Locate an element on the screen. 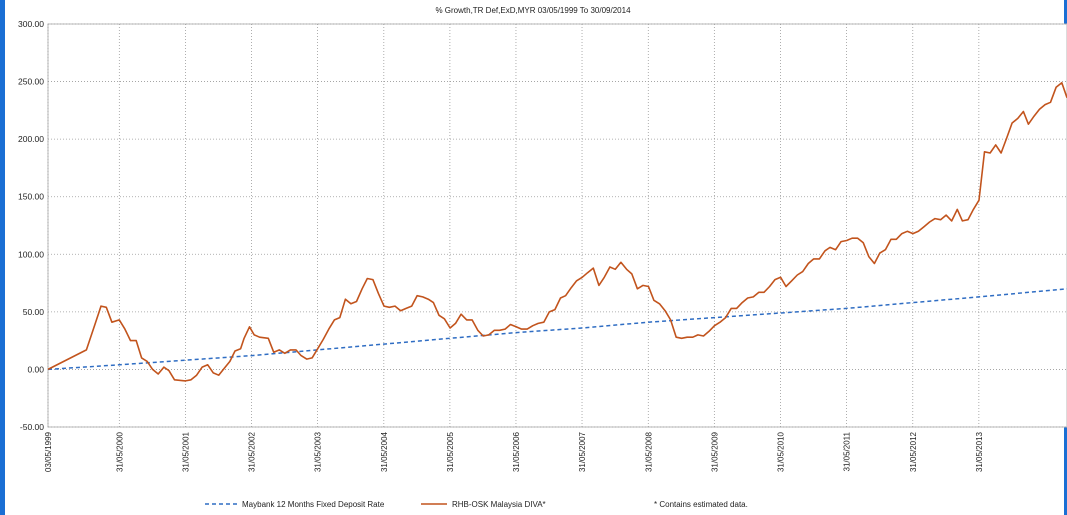  y-tick-label: 150.00 is located at coordinates (31, 197).